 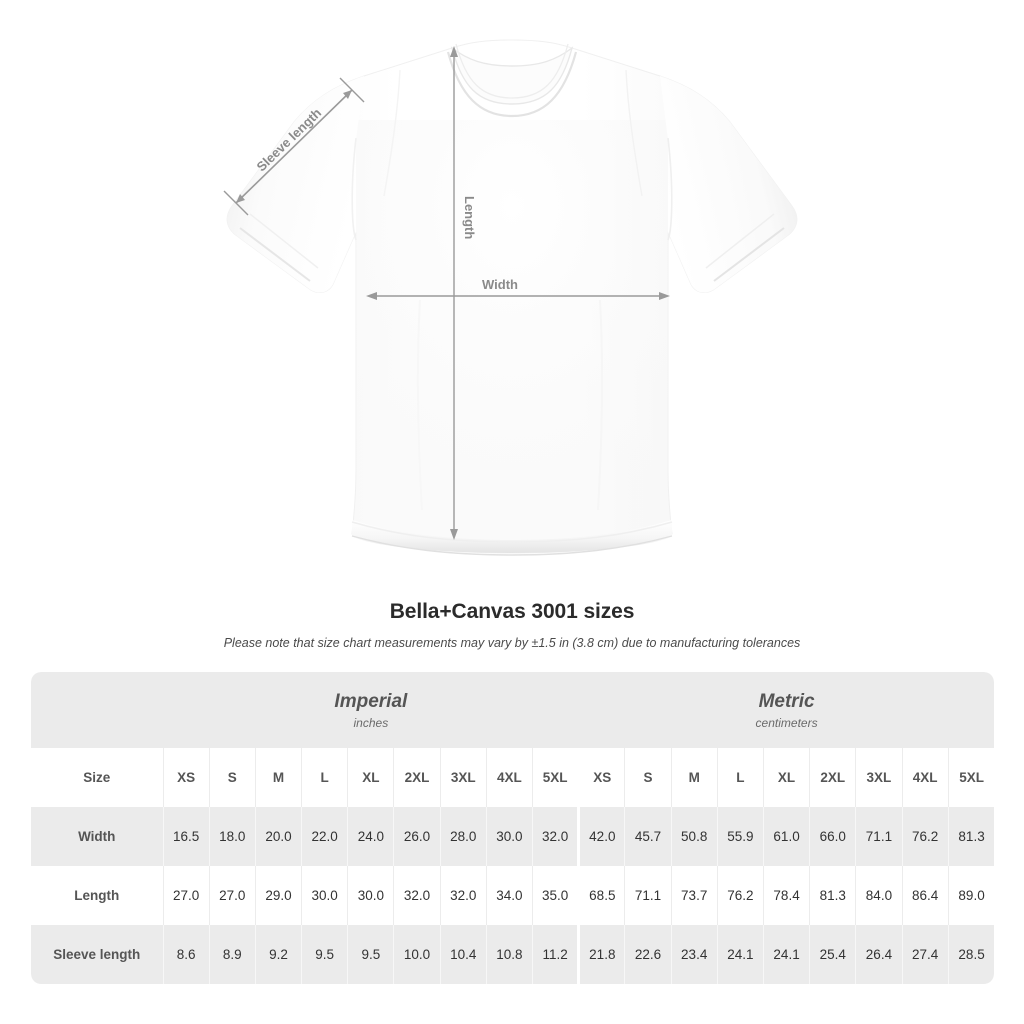 I want to click on size-header-imp-xs: XS, so click(x=186, y=777).